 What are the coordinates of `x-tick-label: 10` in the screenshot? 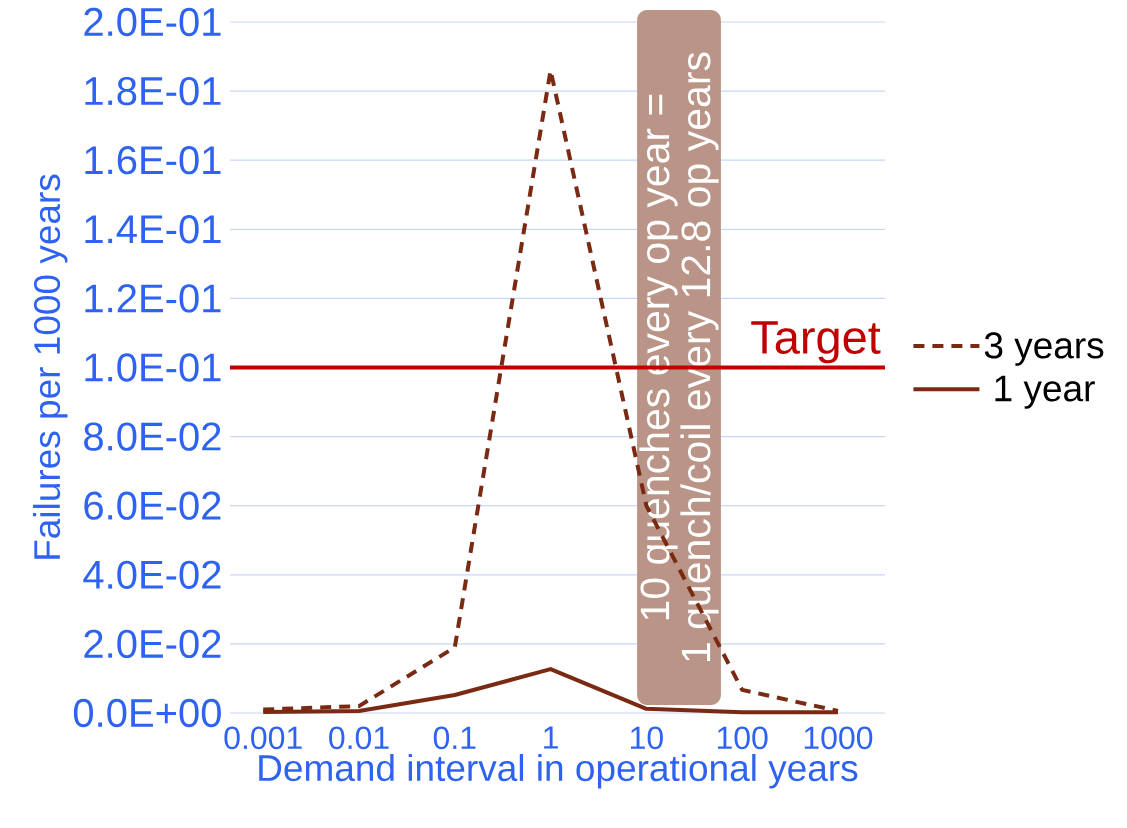 It's located at (647, 738).